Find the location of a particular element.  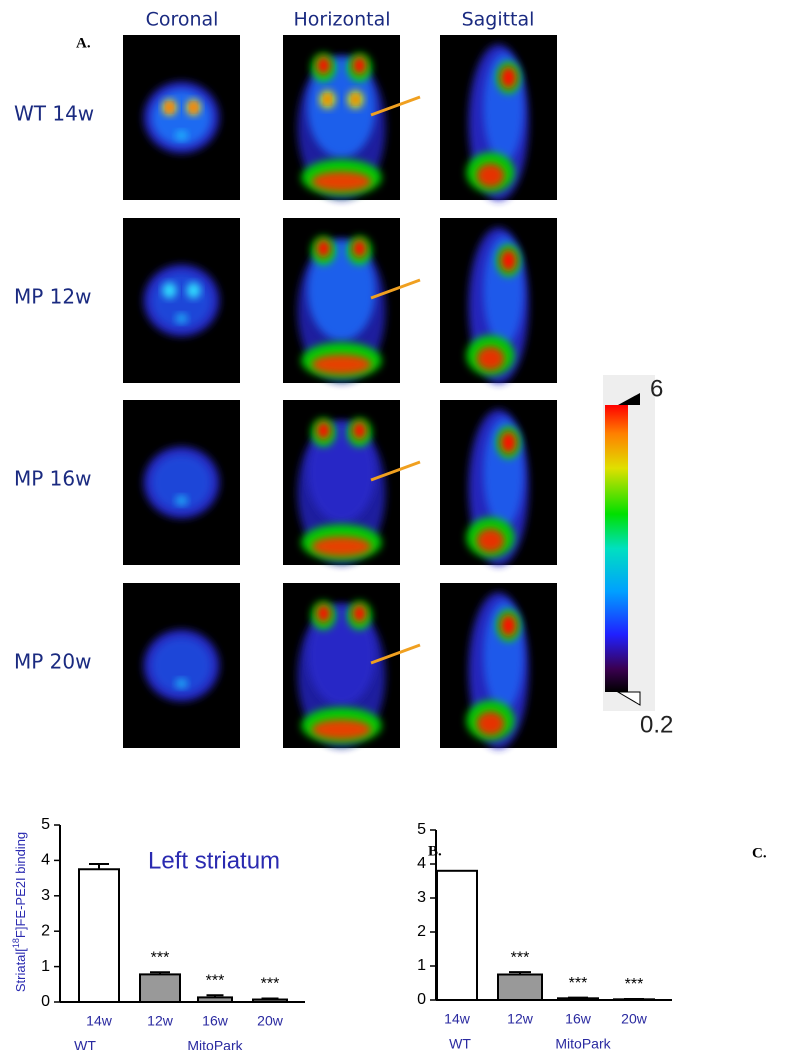

colorbar-max: 6 is located at coordinates (656, 388).